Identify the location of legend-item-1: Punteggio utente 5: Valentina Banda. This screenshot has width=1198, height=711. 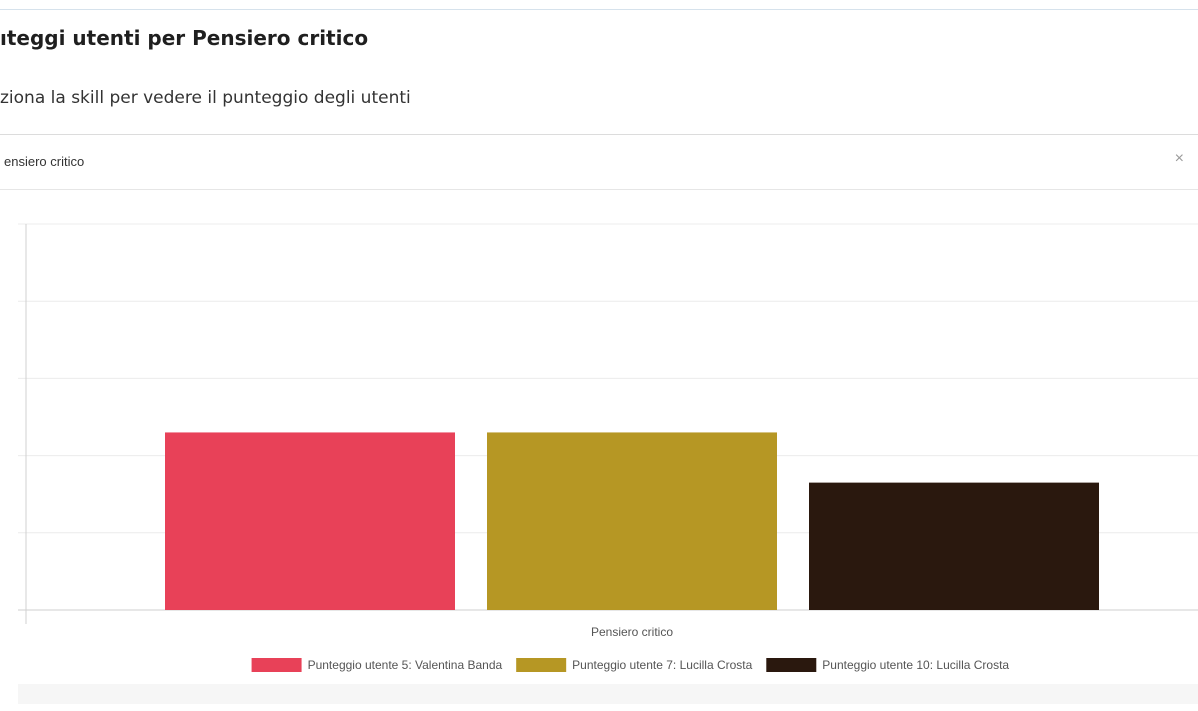
(377, 665).